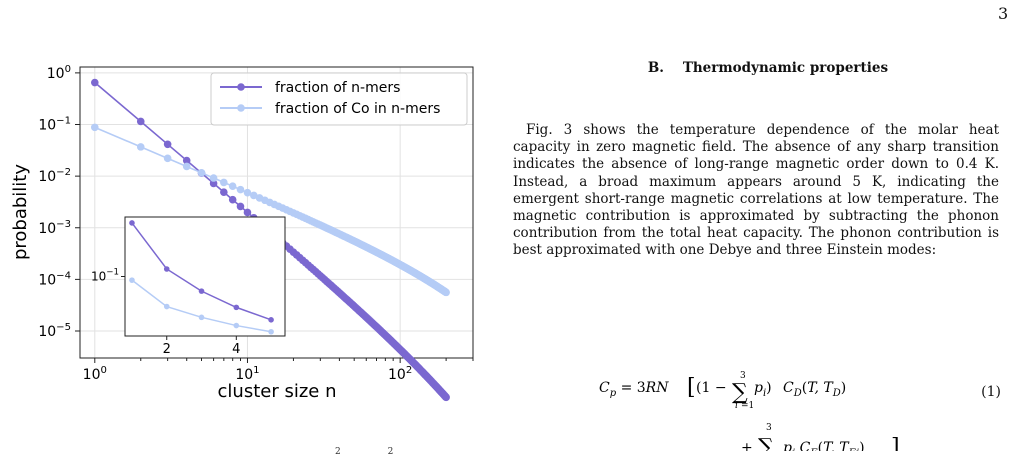 This screenshot has width=1016, height=457. What do you see at coordinates (236, 349) in the screenshot?
I see `inset-x-tick-label: 4` at bounding box center [236, 349].